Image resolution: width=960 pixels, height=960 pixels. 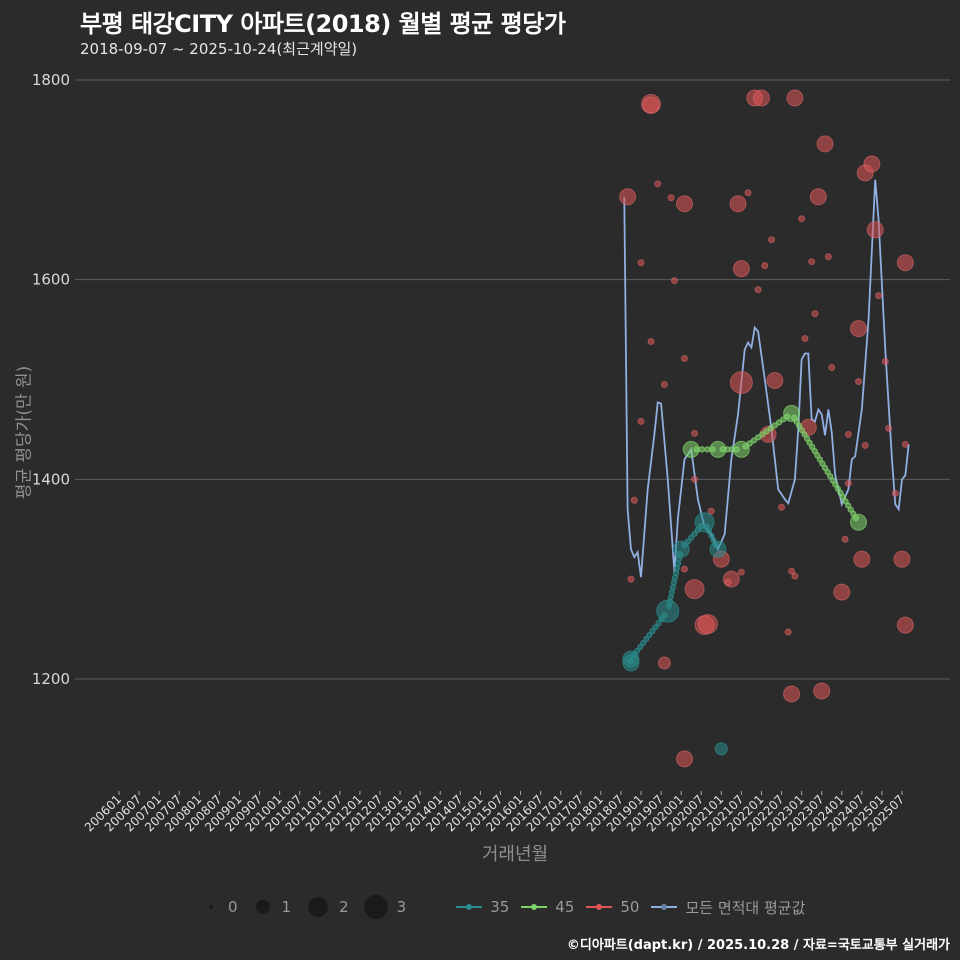 What do you see at coordinates (675, 634) in the screenshot?
I see `series-35-points` at bounding box center [675, 634].